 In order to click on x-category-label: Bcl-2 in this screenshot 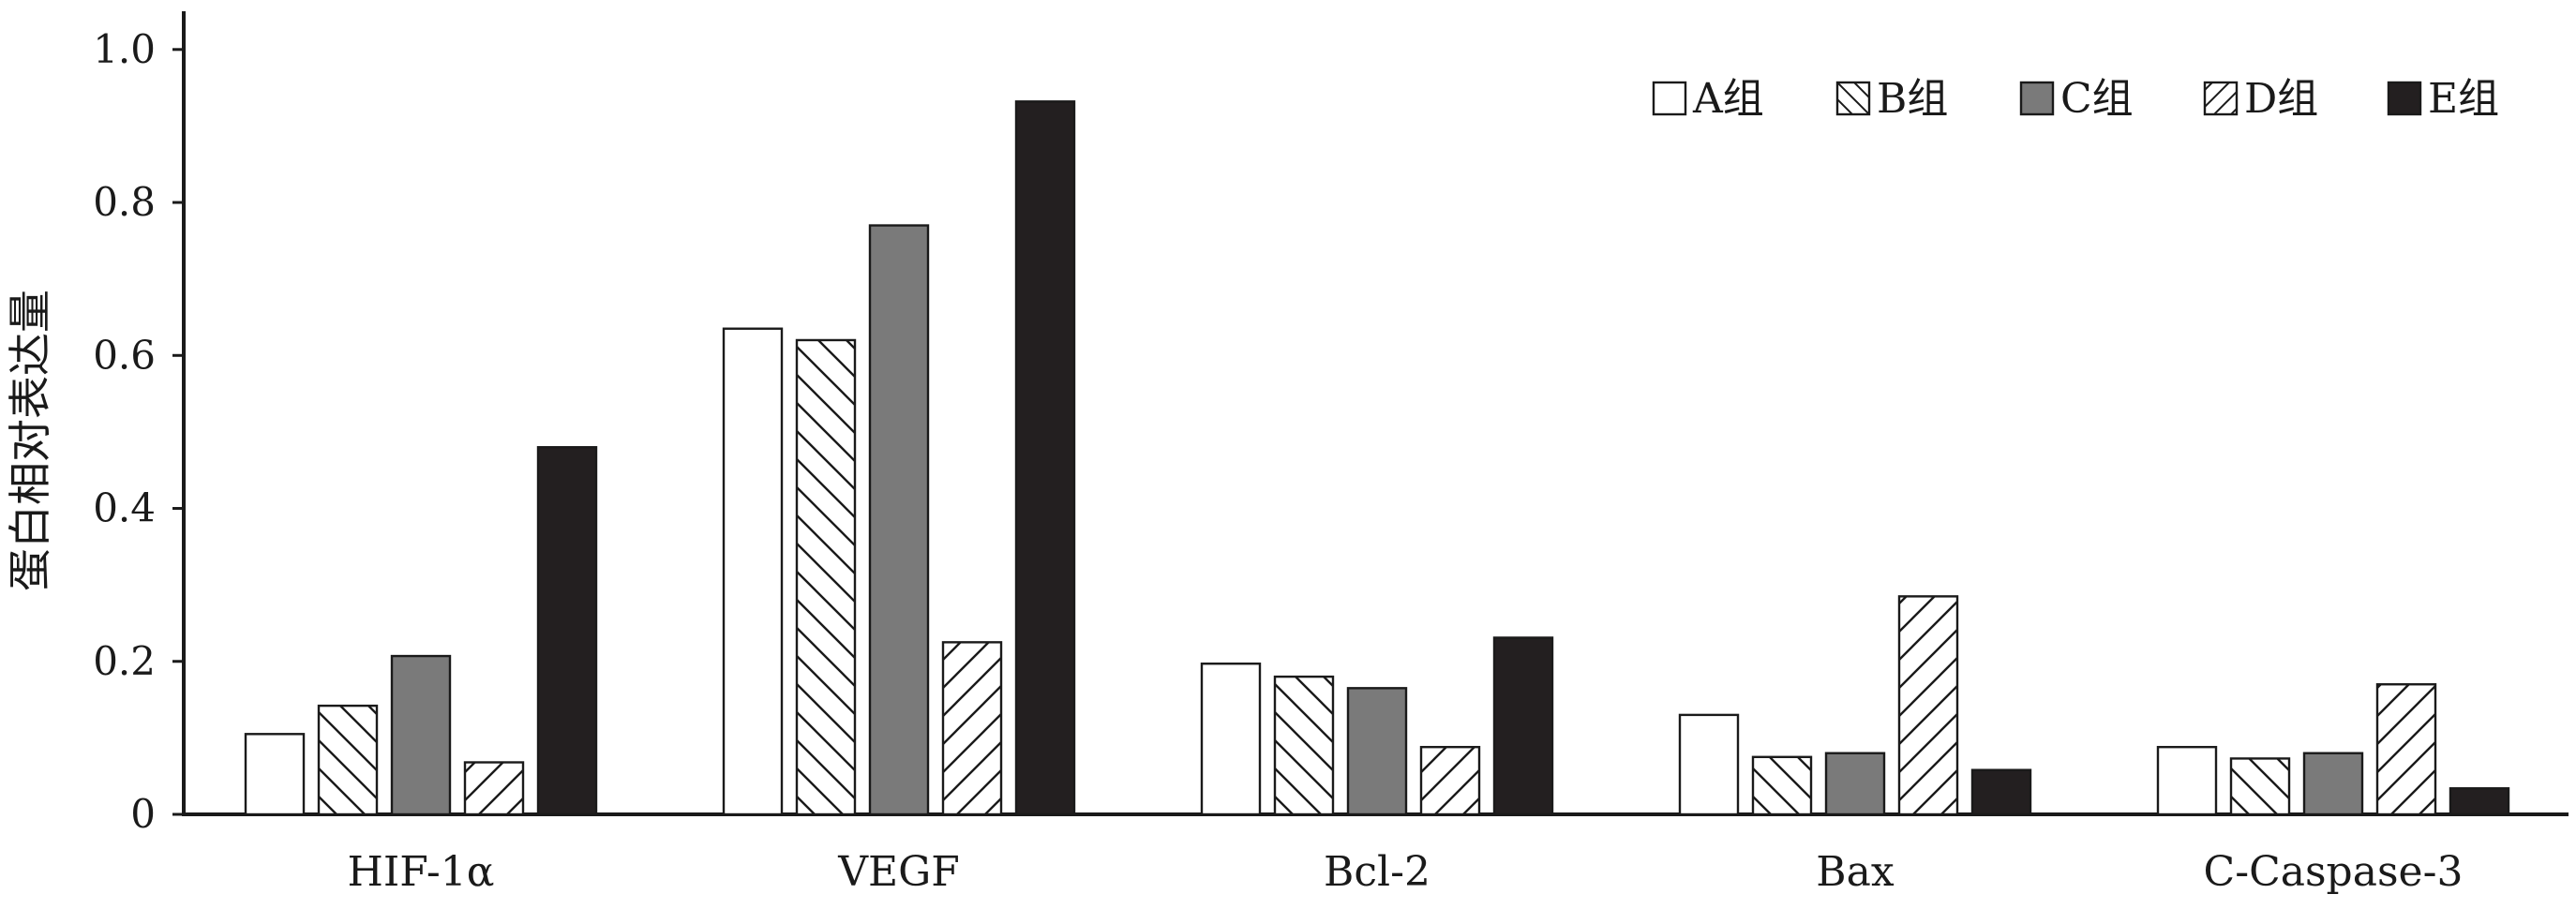, I will do `click(1377, 872)`.